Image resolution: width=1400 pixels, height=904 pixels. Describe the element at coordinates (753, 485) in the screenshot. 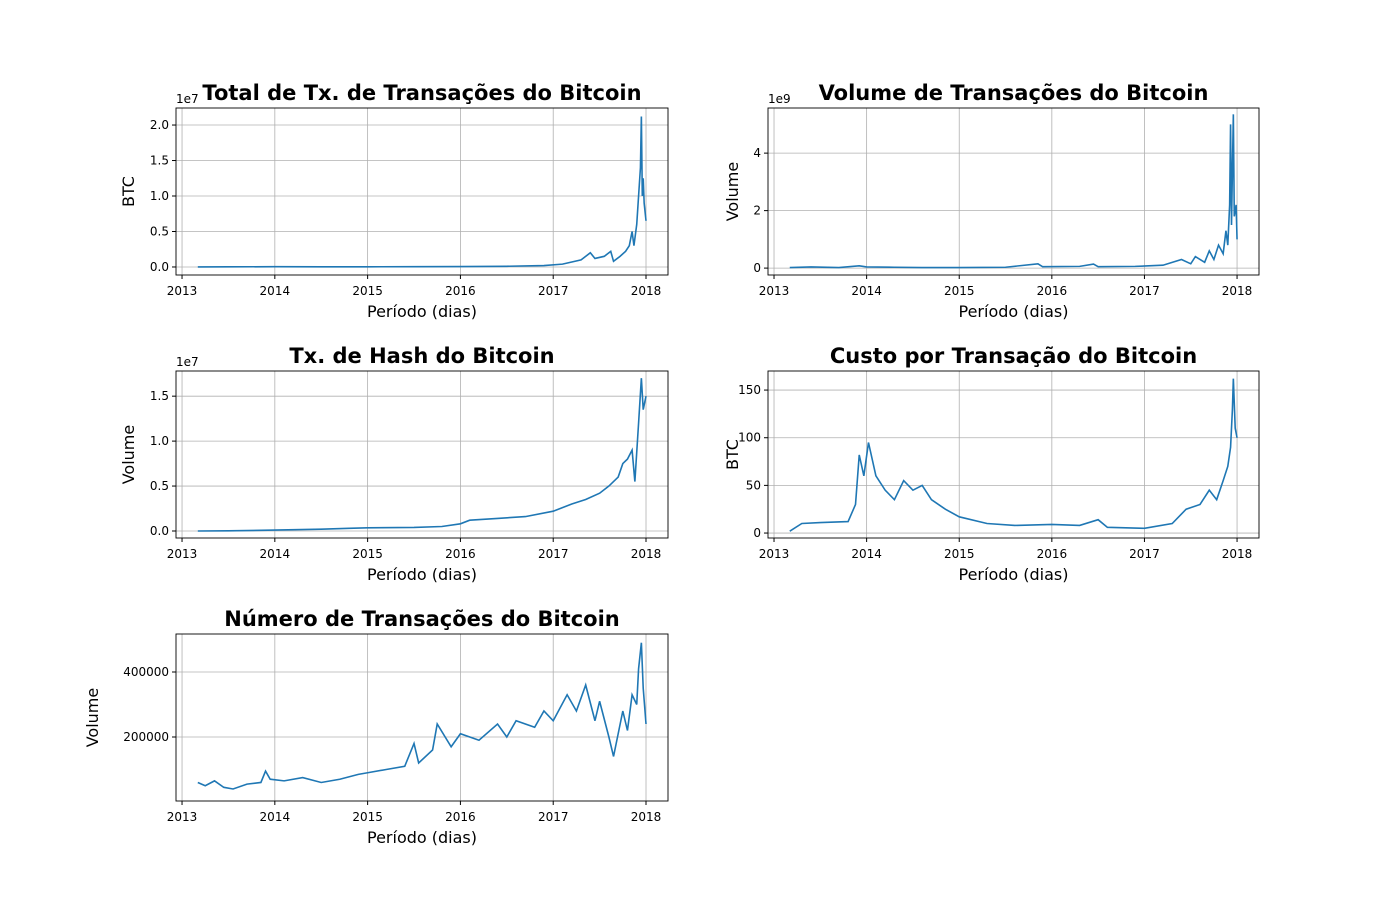

I see `y-tick-label: 50` at that location.